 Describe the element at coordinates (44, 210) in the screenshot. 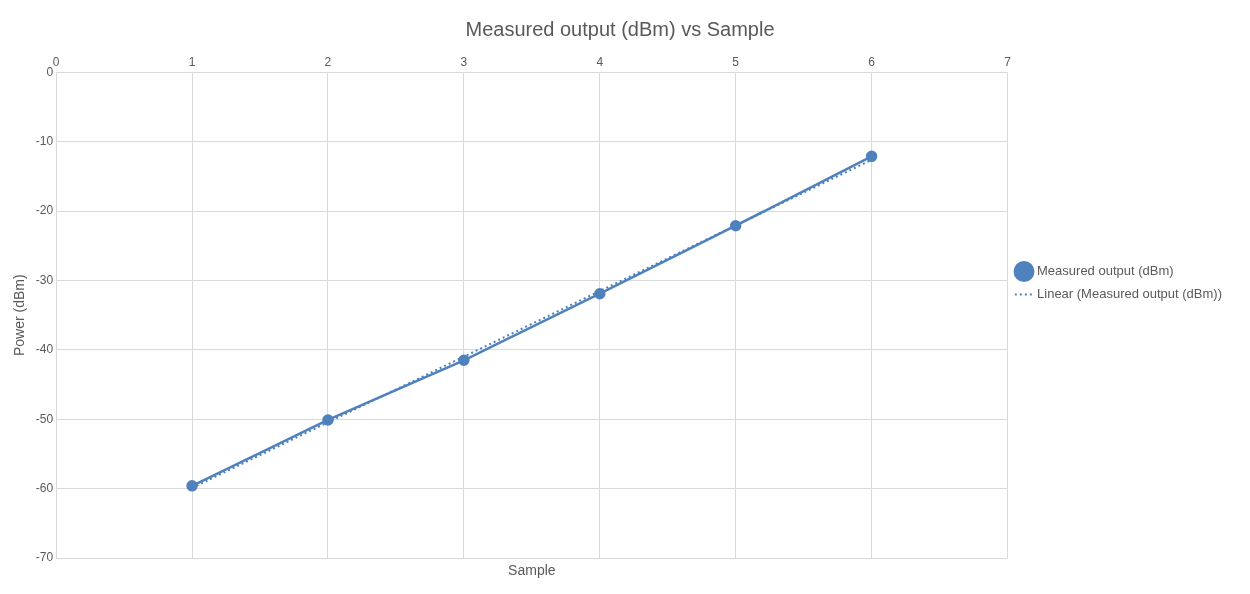

I see `y-tick-label: -20` at that location.